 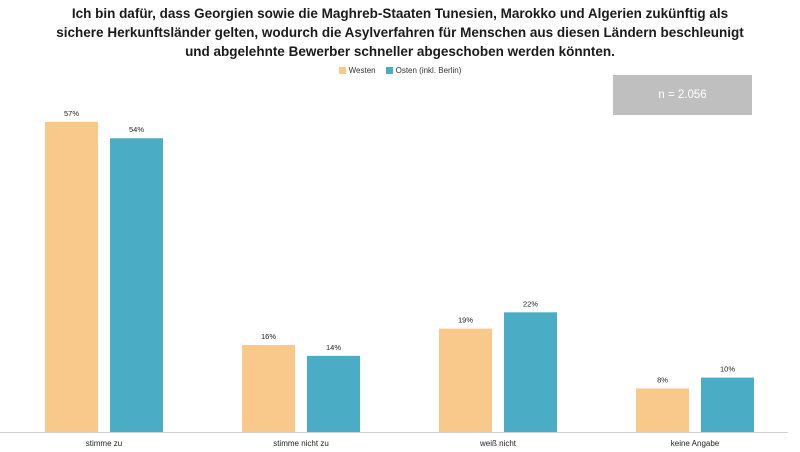 What do you see at coordinates (301, 443) in the screenshot?
I see `category-label-1: stimme nicht zu` at bounding box center [301, 443].